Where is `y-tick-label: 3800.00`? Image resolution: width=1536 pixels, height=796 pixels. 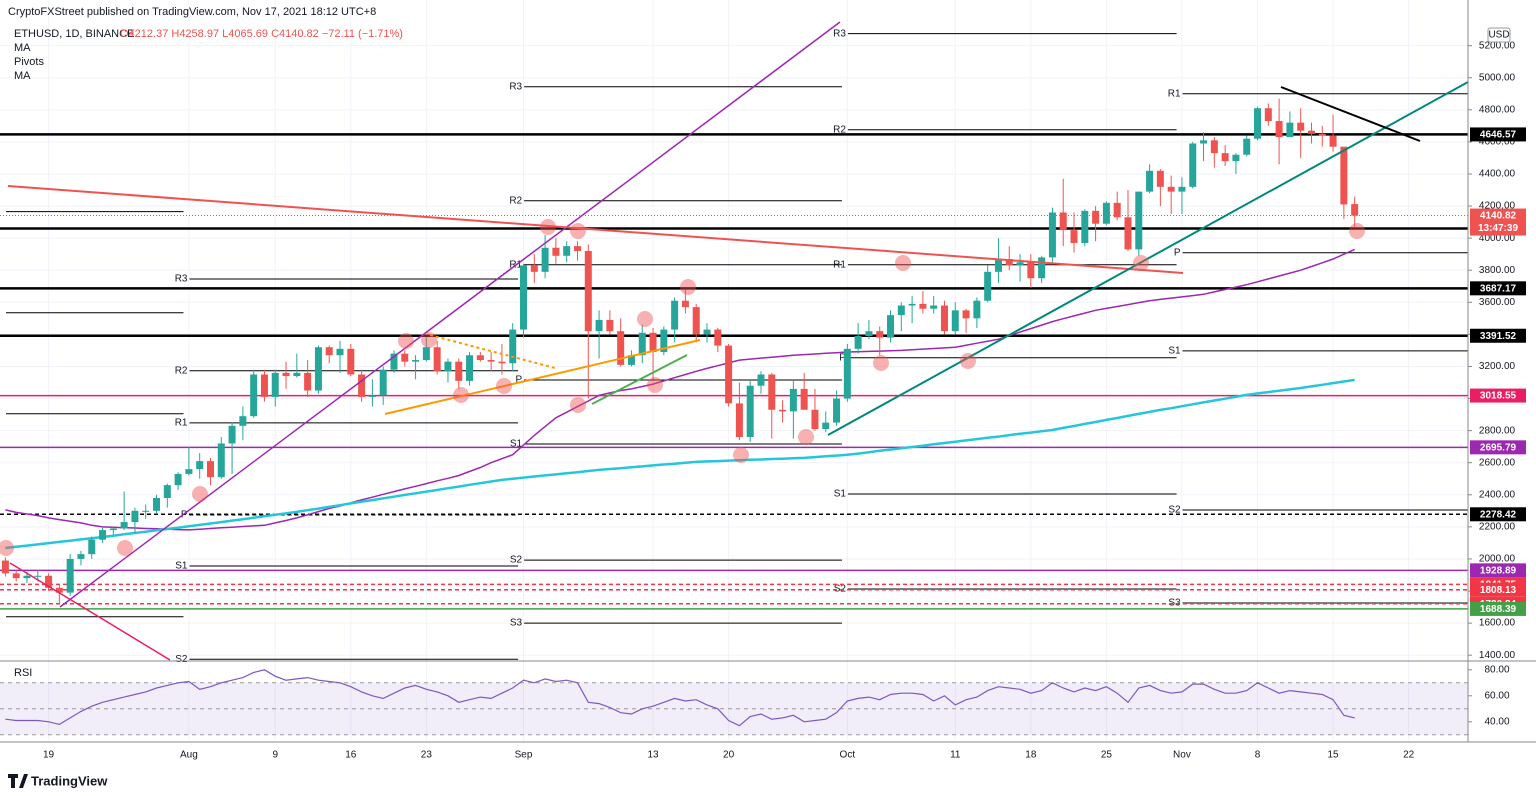
y-tick-label: 3800.00 is located at coordinates (1497, 270).